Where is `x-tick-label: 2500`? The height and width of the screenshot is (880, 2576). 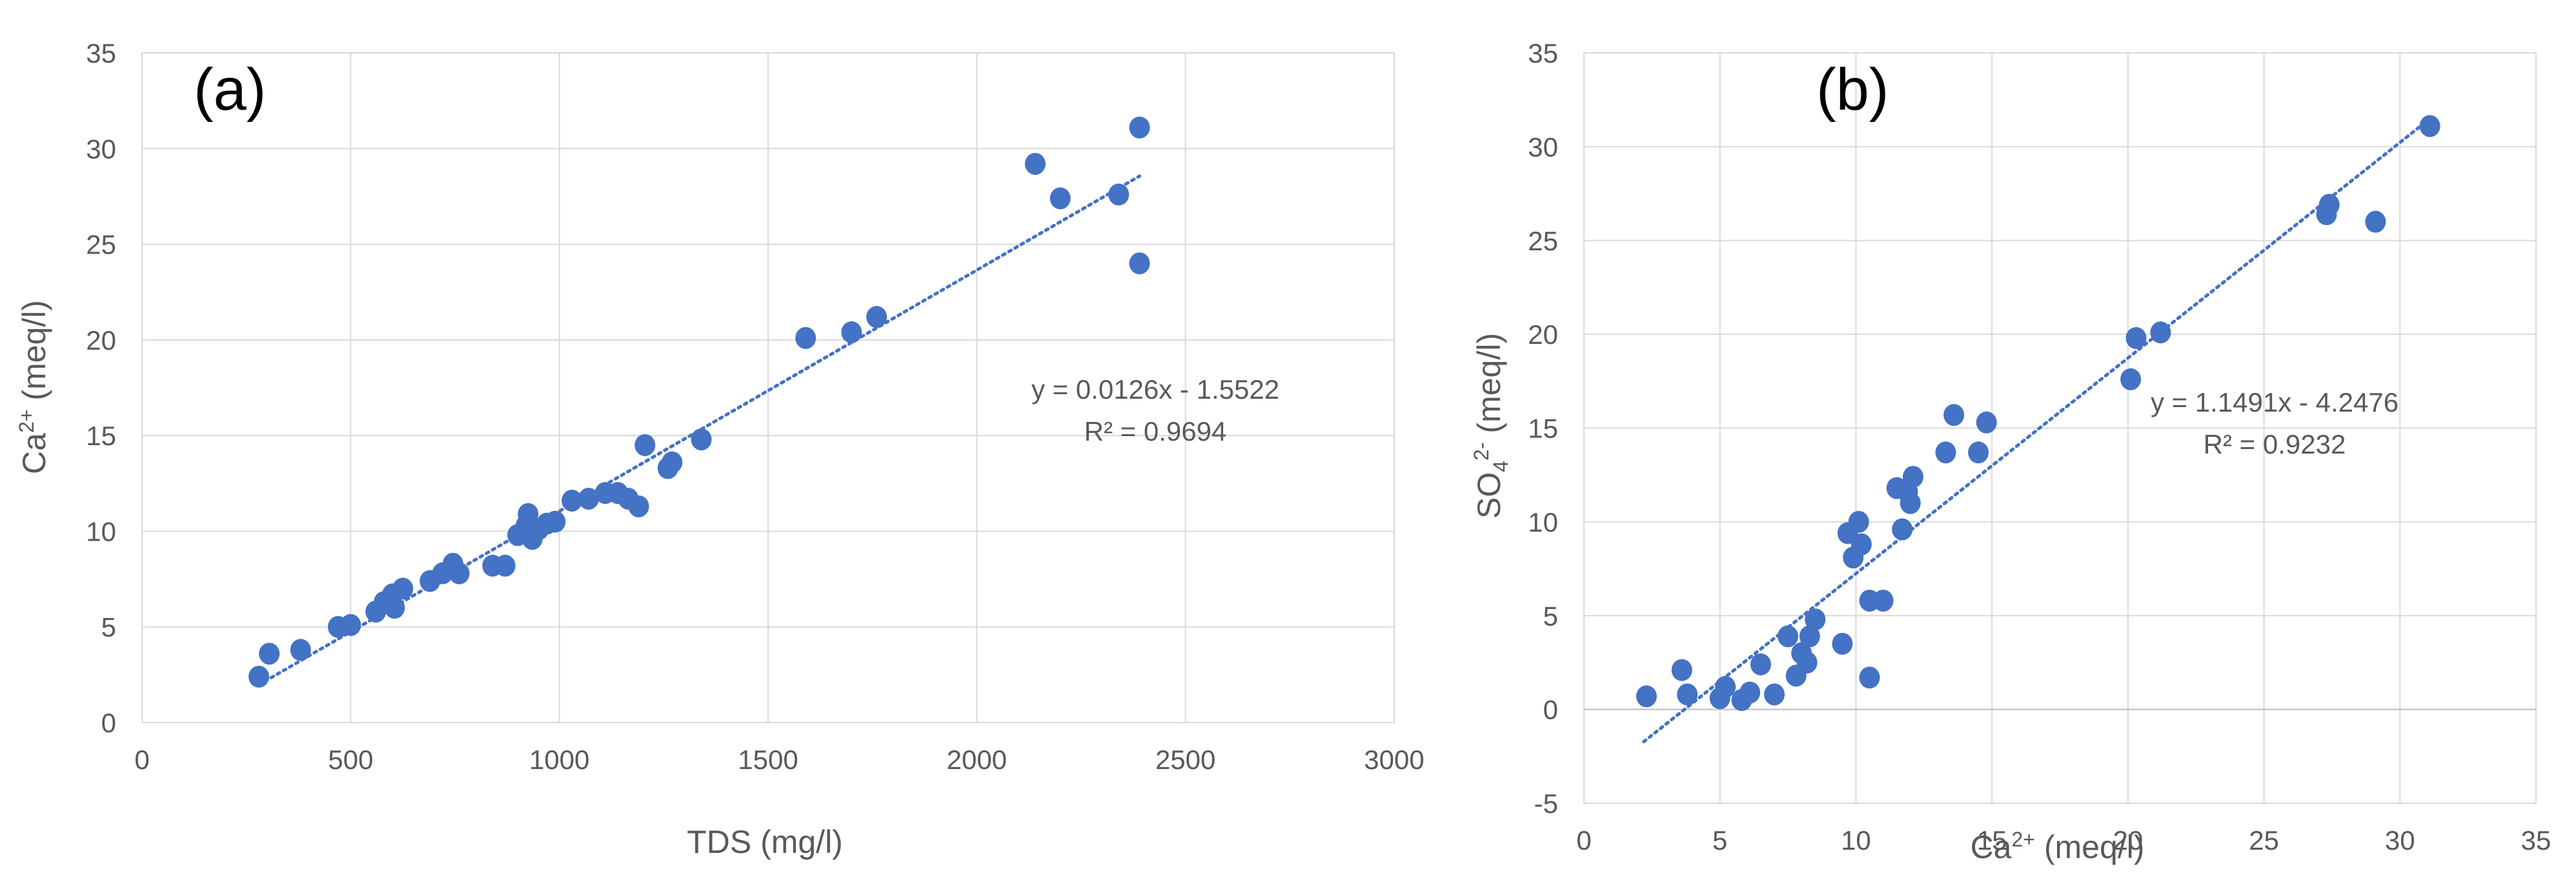
x-tick-label: 2500 is located at coordinates (1185, 760).